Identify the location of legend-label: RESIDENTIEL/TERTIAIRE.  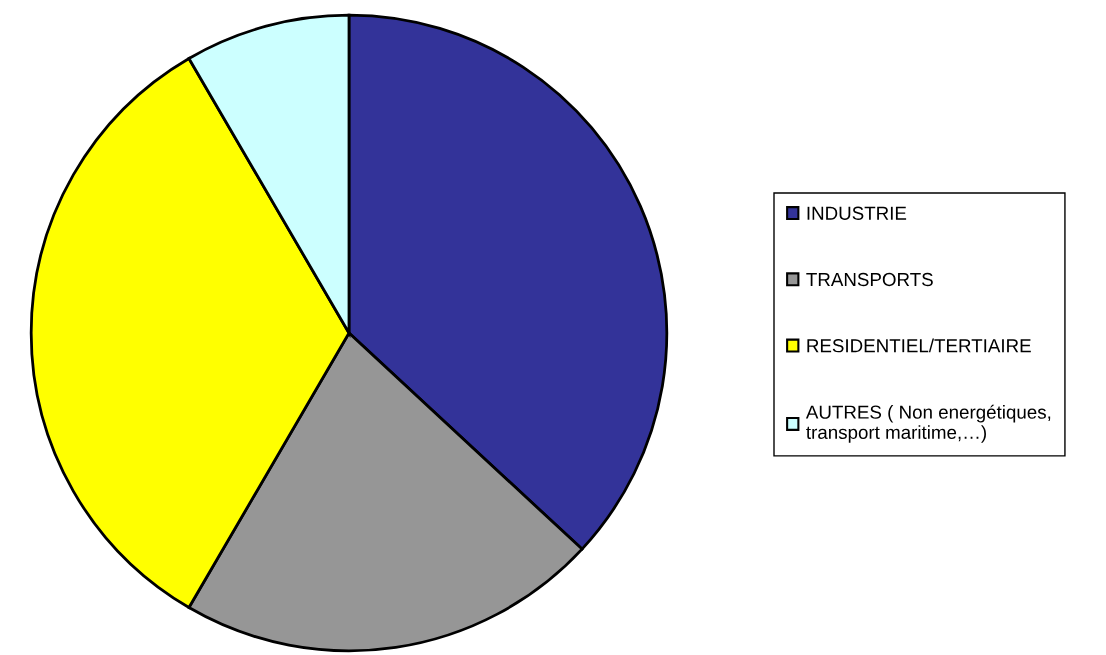
(919, 345).